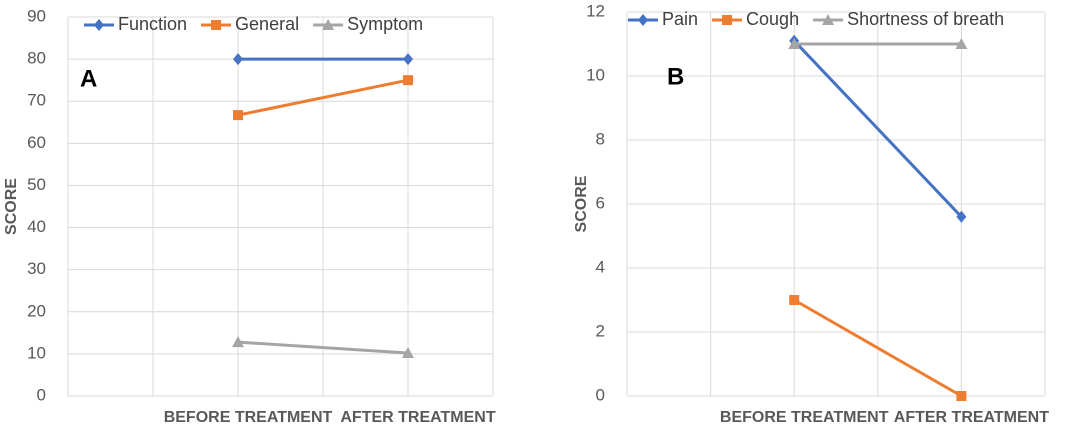  Describe the element at coordinates (600, 138) in the screenshot. I see `y-tick-label: 8` at that location.